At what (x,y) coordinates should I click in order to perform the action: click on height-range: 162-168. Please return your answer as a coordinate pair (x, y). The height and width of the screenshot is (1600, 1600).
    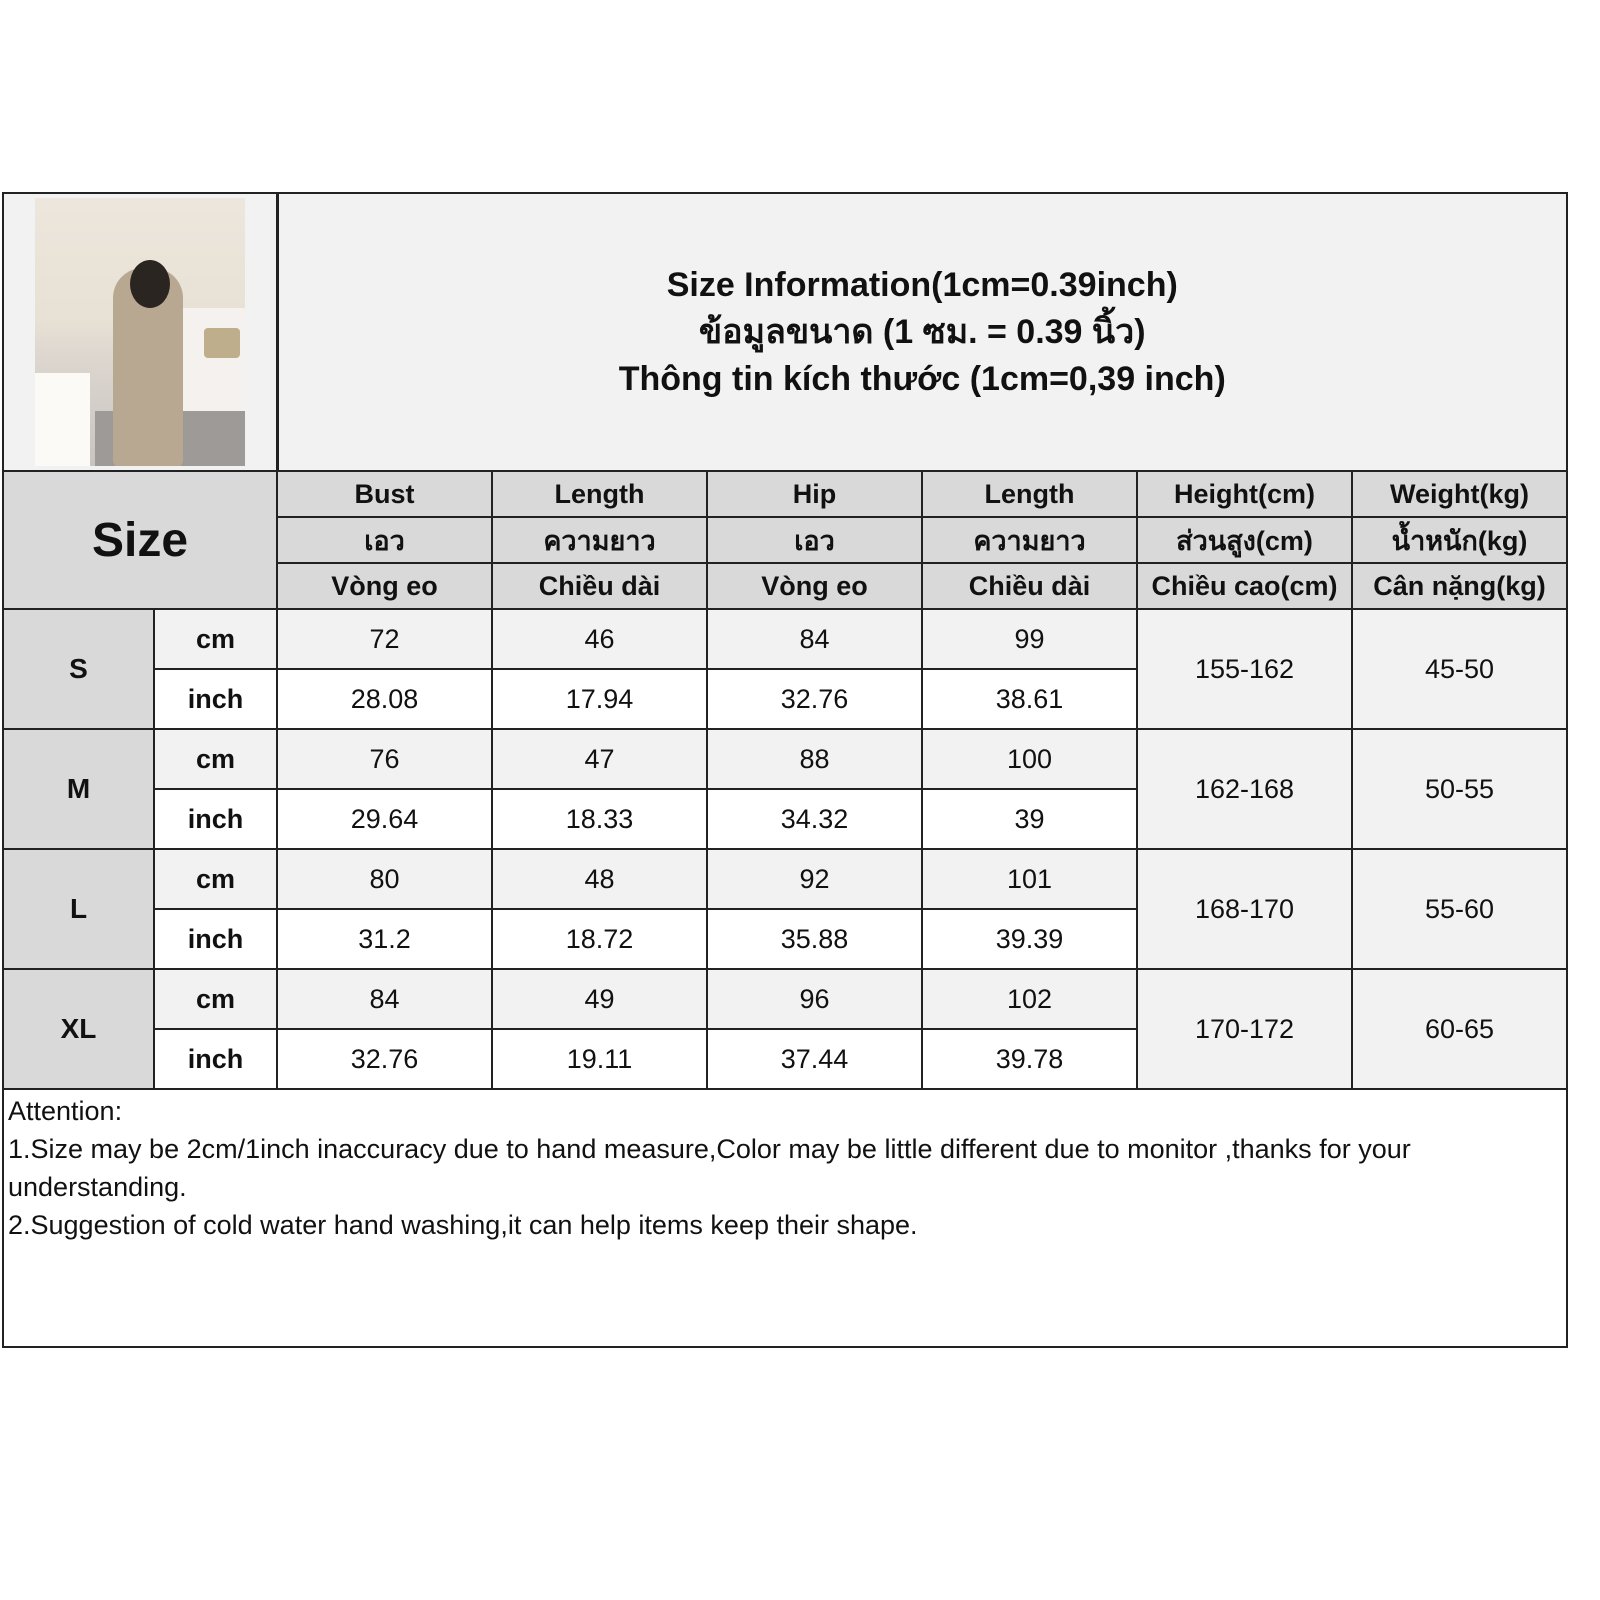
    Looking at the image, I should click on (1244, 789).